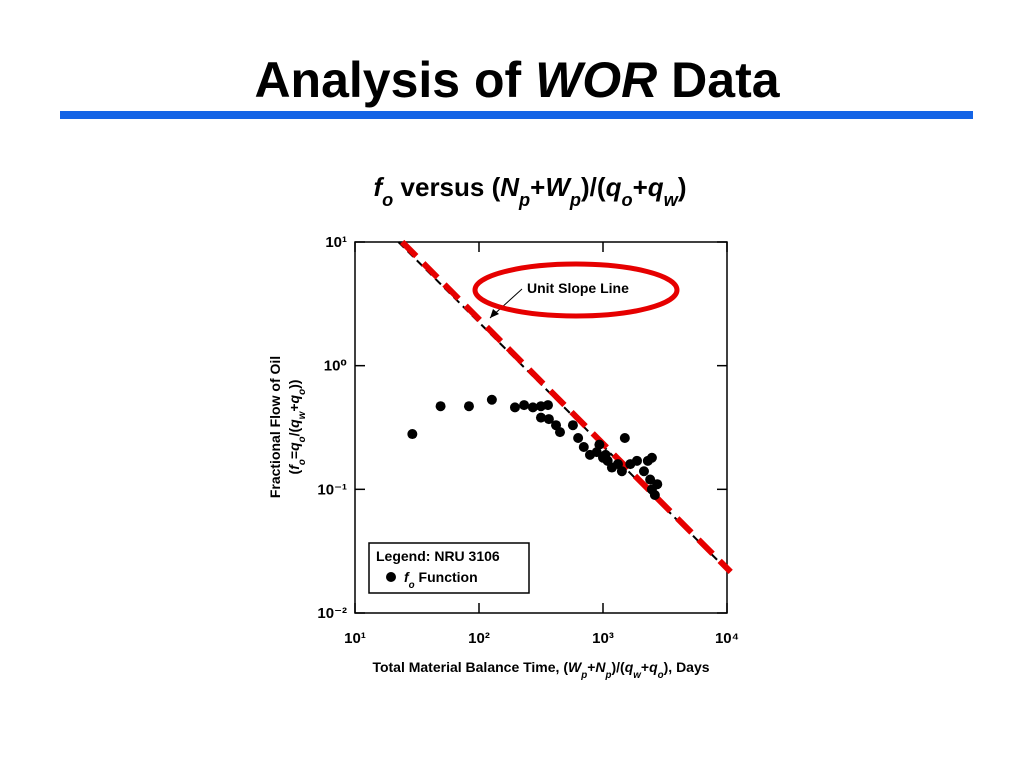 This screenshot has width=1024, height=768. What do you see at coordinates (446, 187) in the screenshot?
I see `text-run: versus (` at bounding box center [446, 187].